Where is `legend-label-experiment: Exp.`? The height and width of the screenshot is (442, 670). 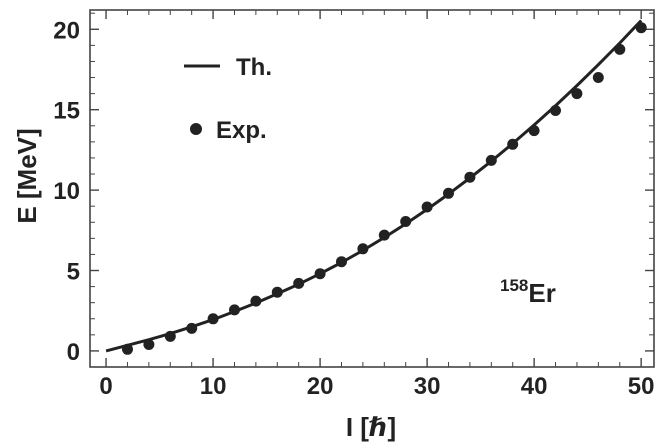
legend-label-experiment: Exp. is located at coordinates (241, 130).